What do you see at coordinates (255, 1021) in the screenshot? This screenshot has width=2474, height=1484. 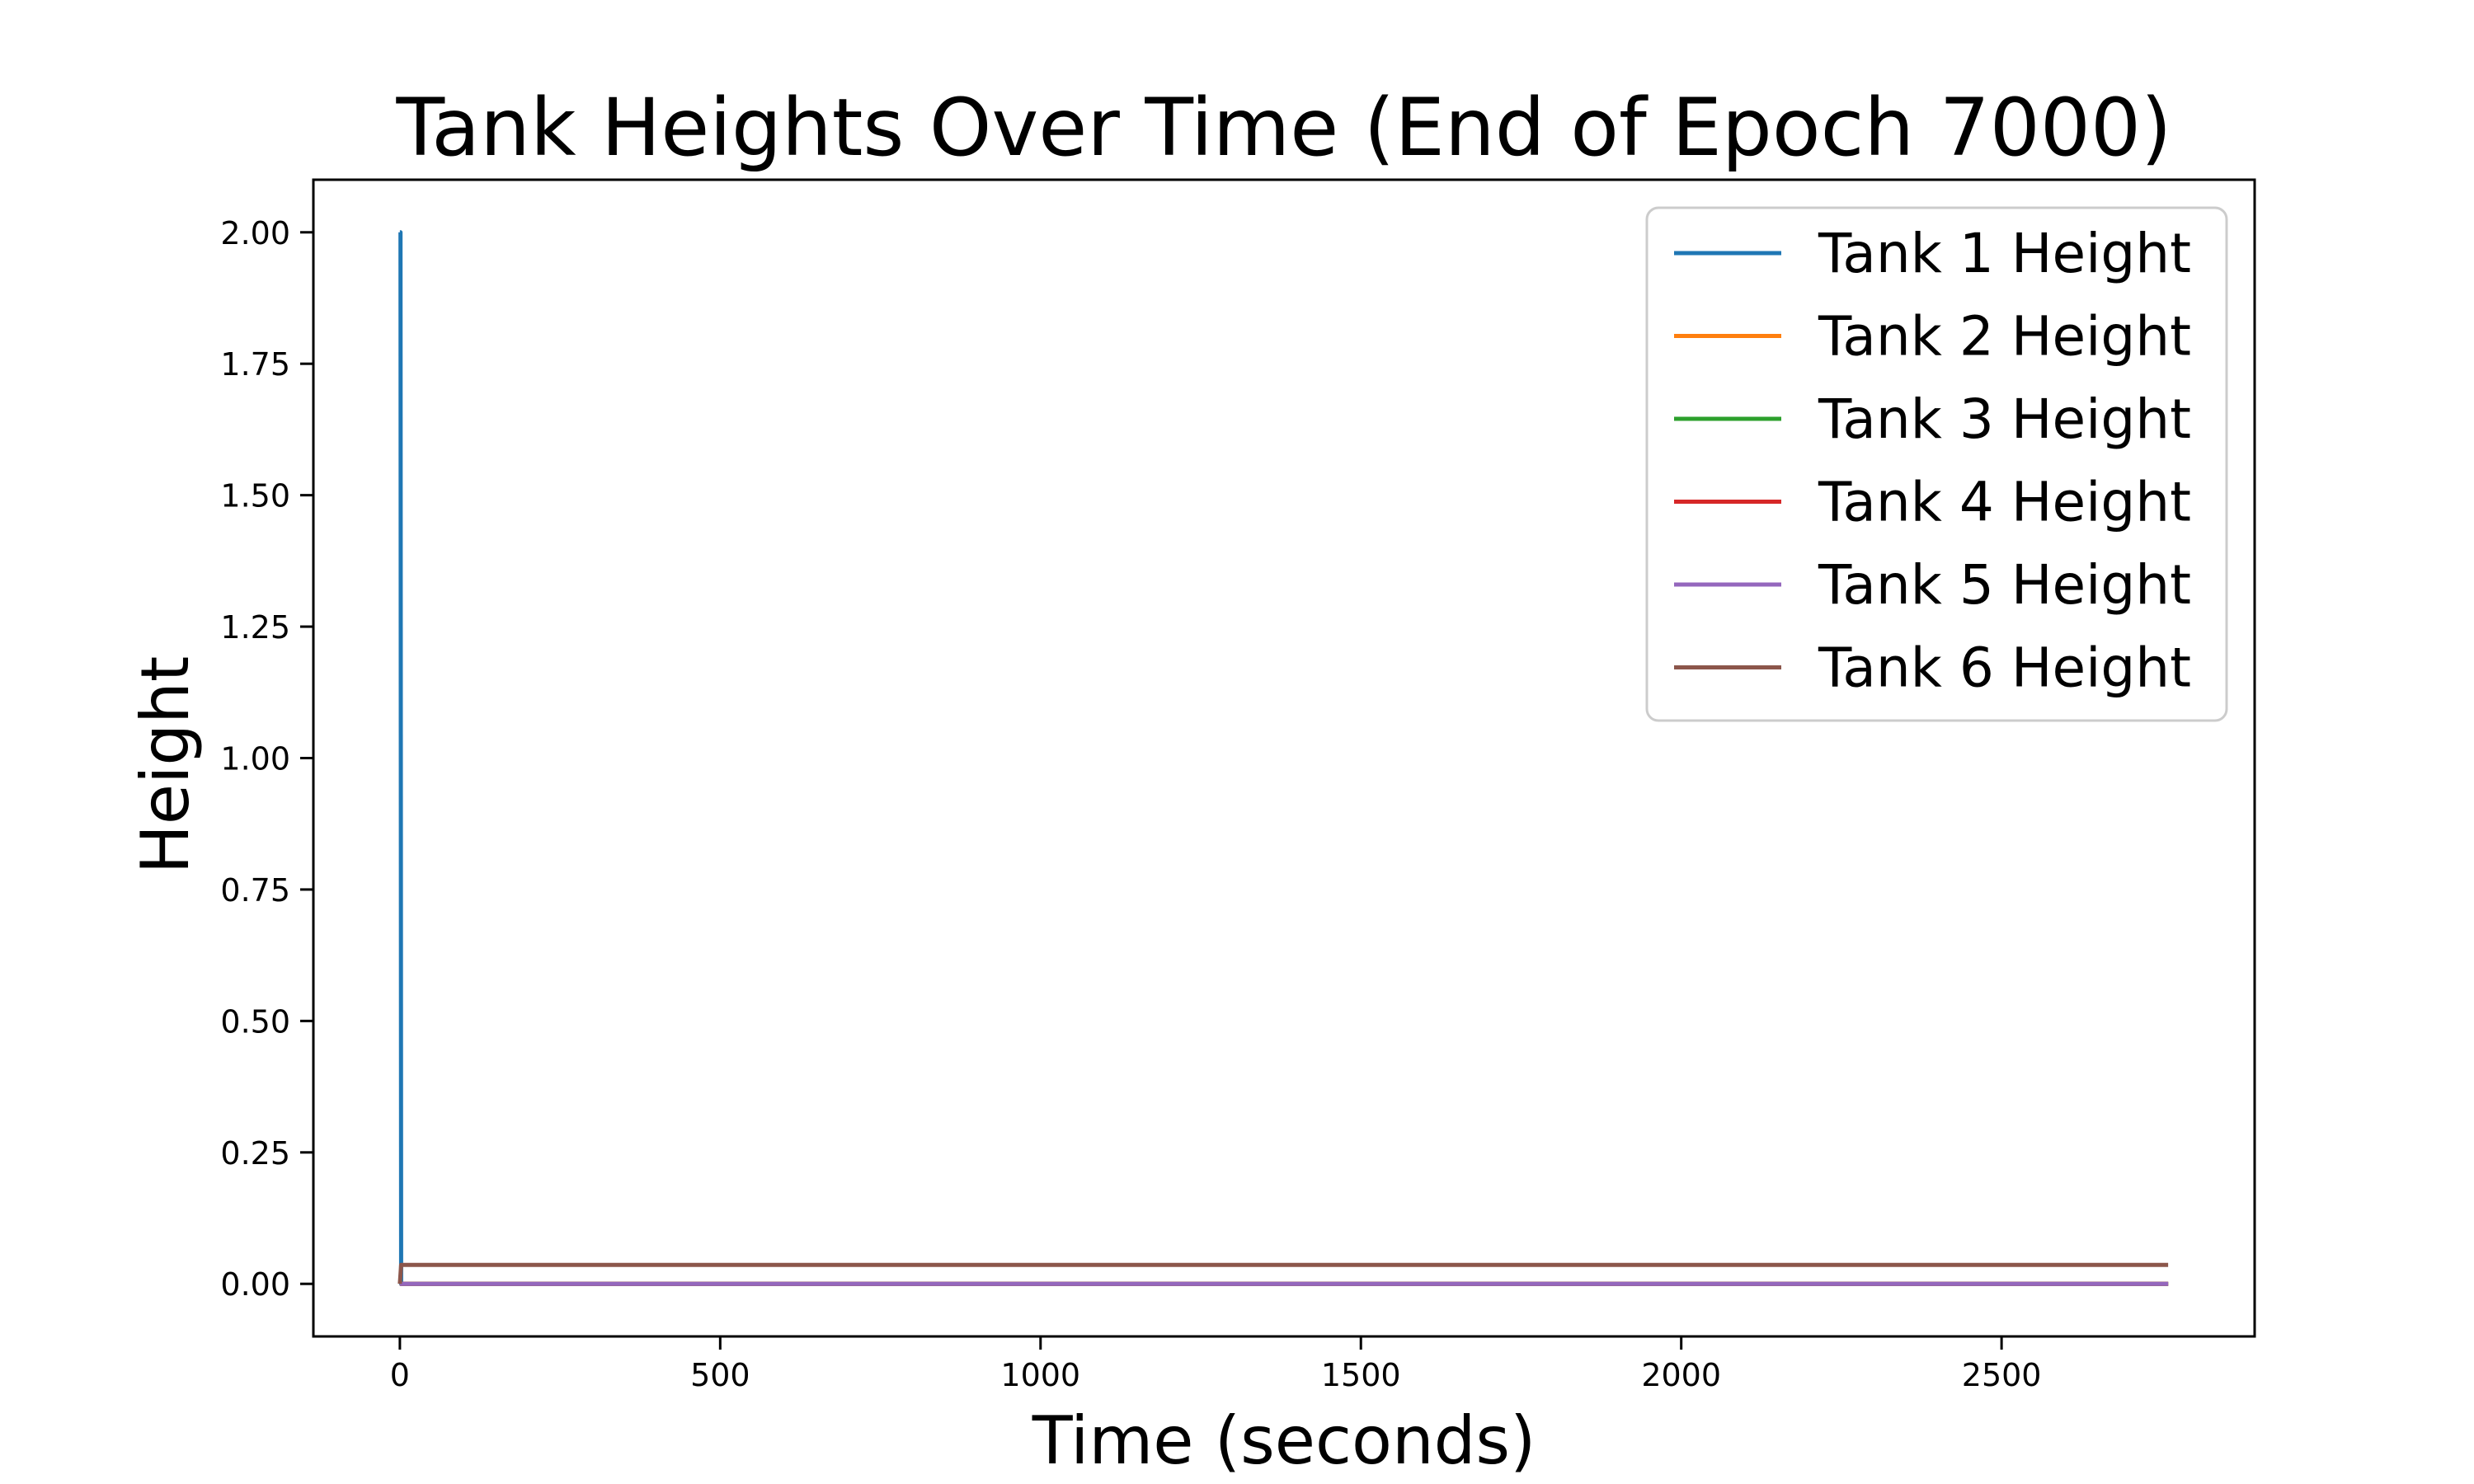 I see `y-tick-label: 0.50` at bounding box center [255, 1021].